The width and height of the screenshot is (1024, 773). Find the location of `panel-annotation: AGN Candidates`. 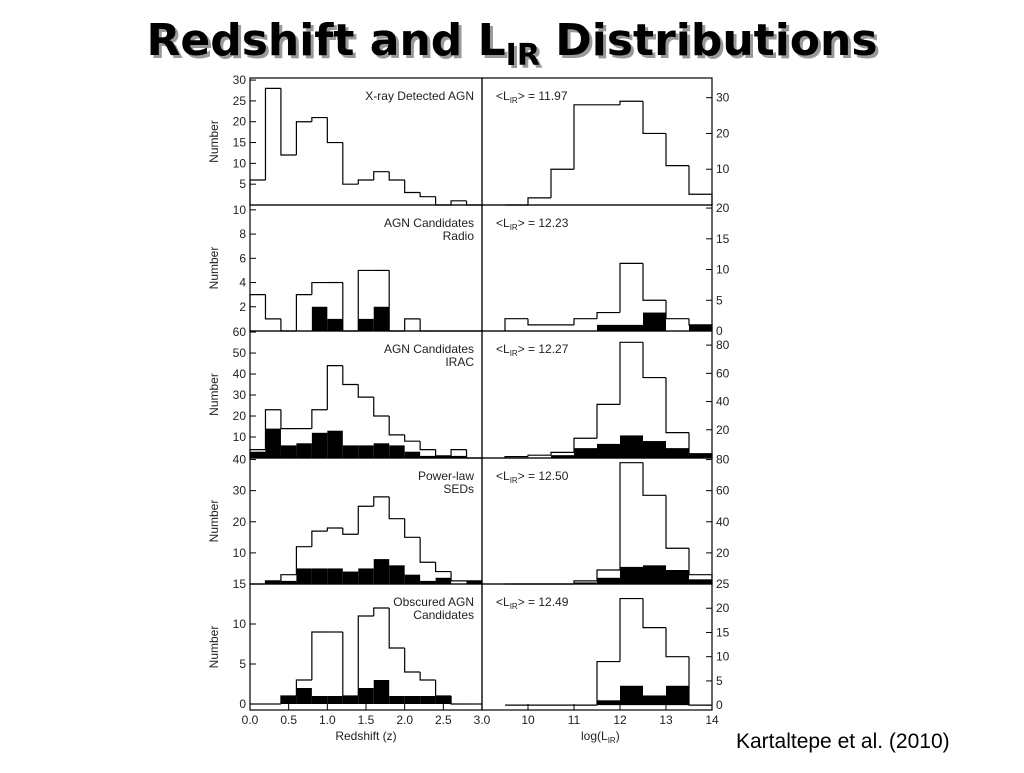

panel-annotation: AGN Candidates is located at coordinates (429, 349).